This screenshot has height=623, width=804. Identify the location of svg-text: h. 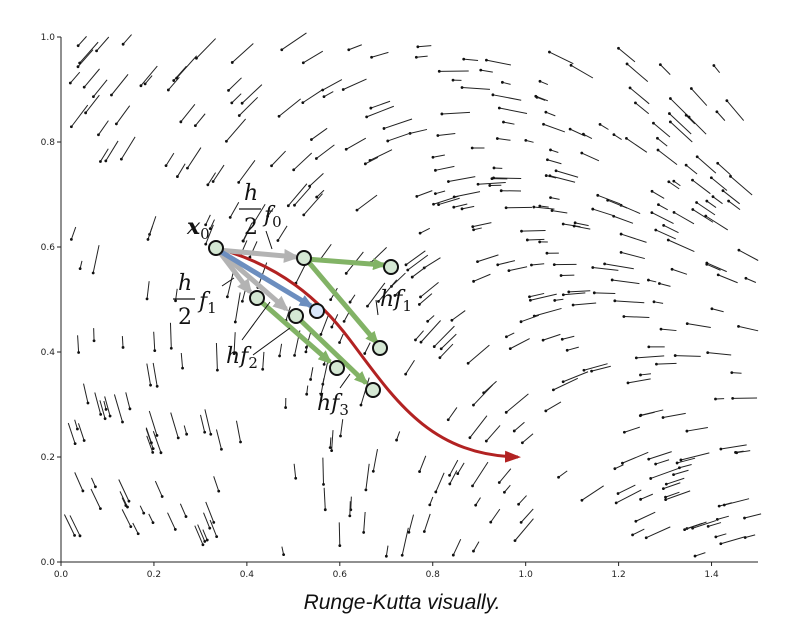
(185, 283).